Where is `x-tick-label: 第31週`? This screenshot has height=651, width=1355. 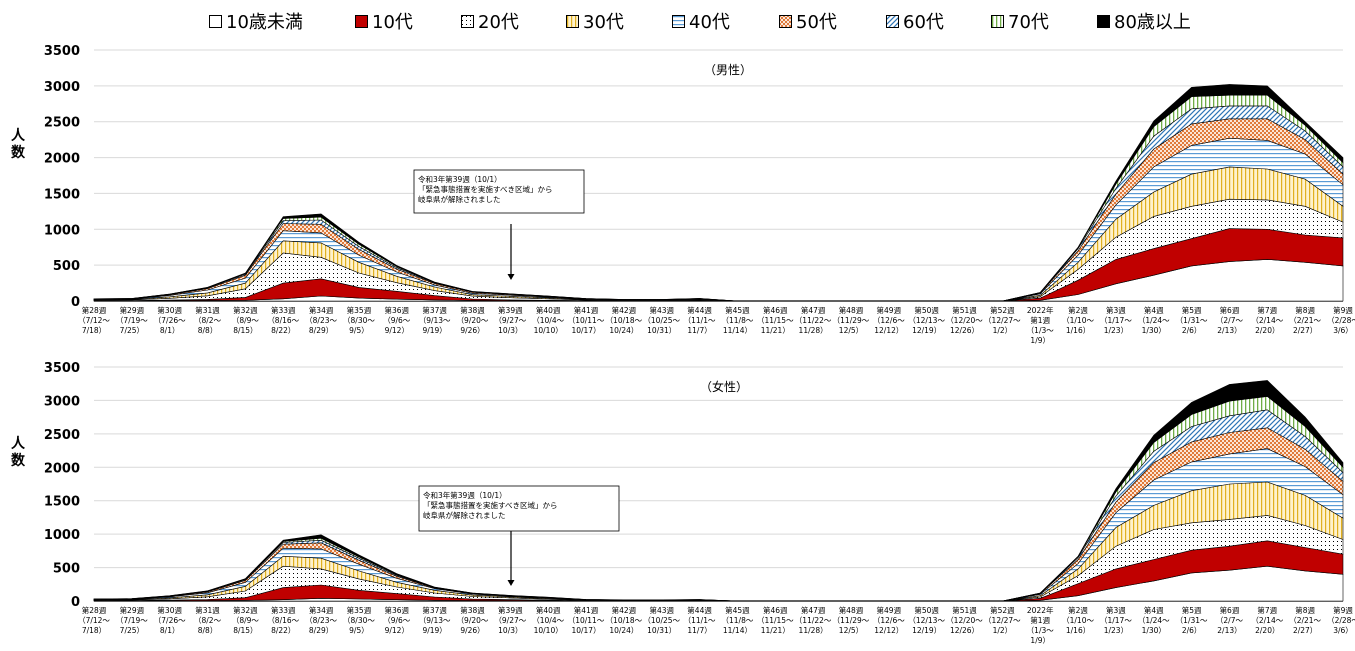 x-tick-label: 第31週 is located at coordinates (207, 310).